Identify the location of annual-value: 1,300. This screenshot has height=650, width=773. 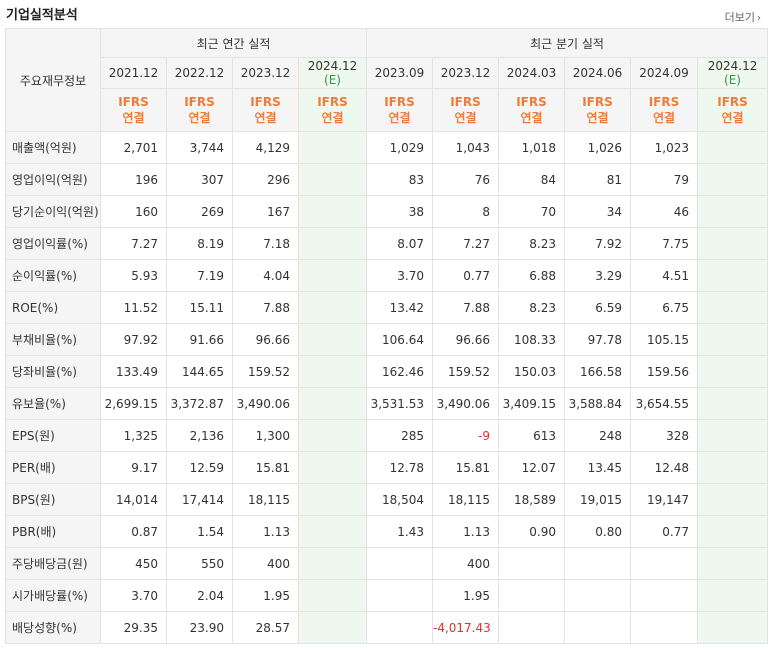
(265, 435).